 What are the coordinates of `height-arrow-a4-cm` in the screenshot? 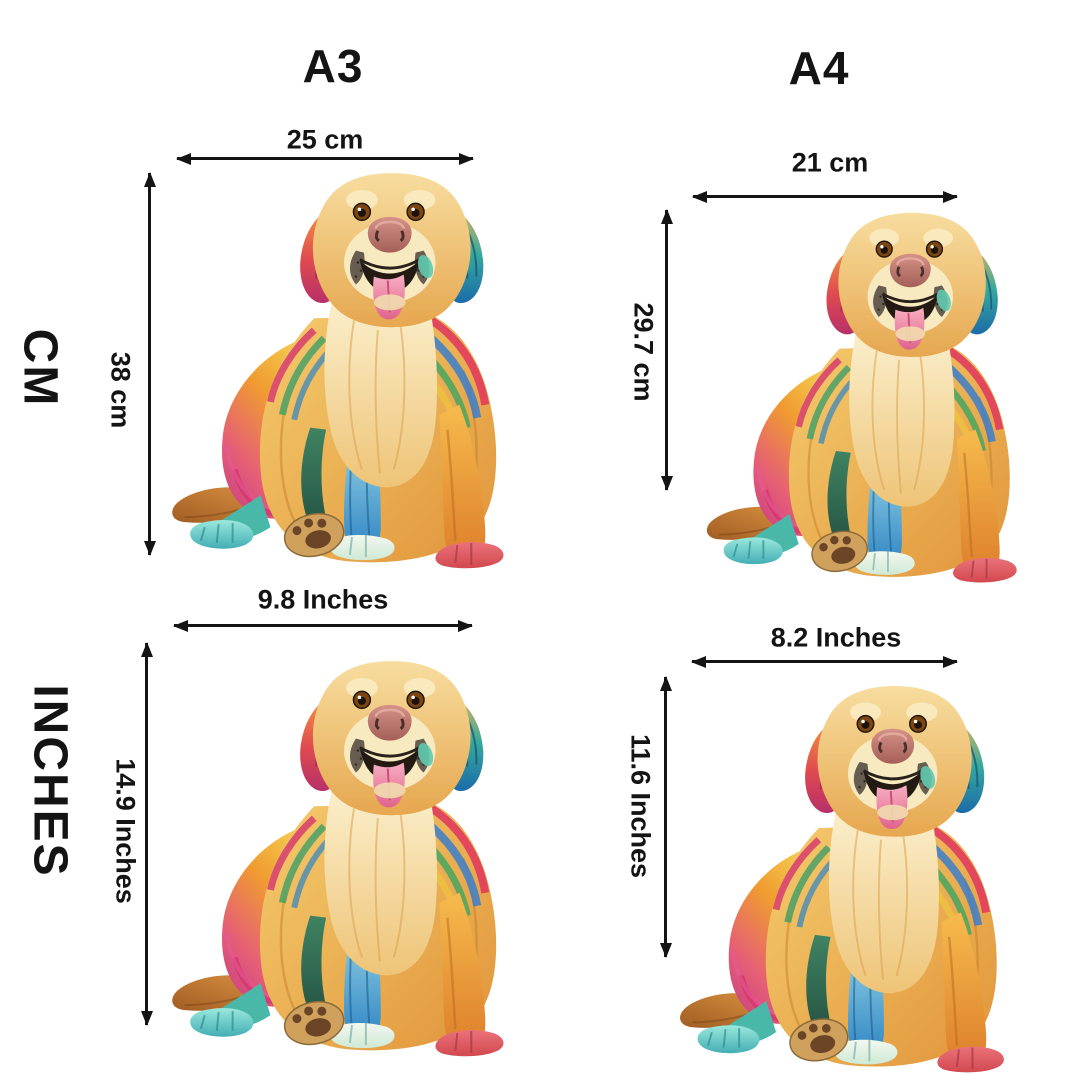 It's located at (666, 350).